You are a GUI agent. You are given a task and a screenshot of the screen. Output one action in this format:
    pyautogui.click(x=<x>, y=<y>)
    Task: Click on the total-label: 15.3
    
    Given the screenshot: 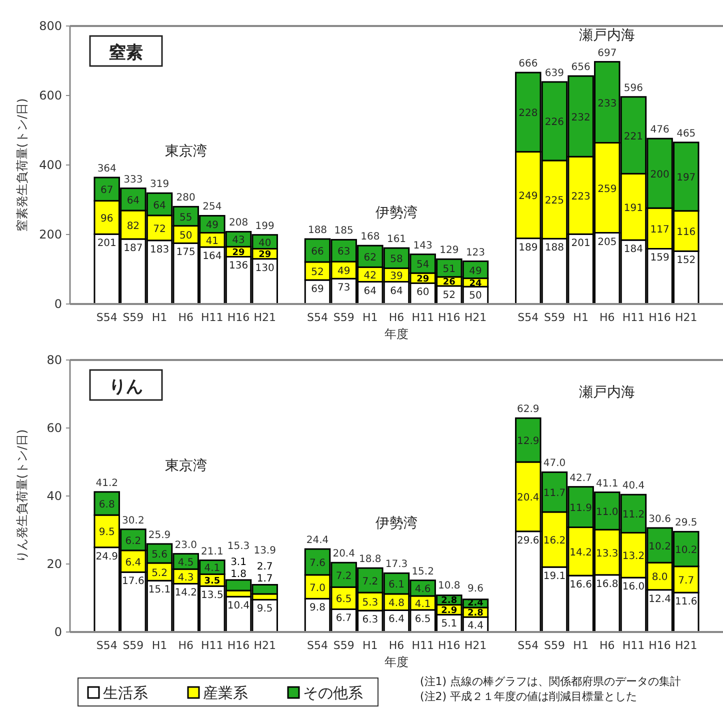 What is the action you would take?
    pyautogui.click(x=238, y=546)
    